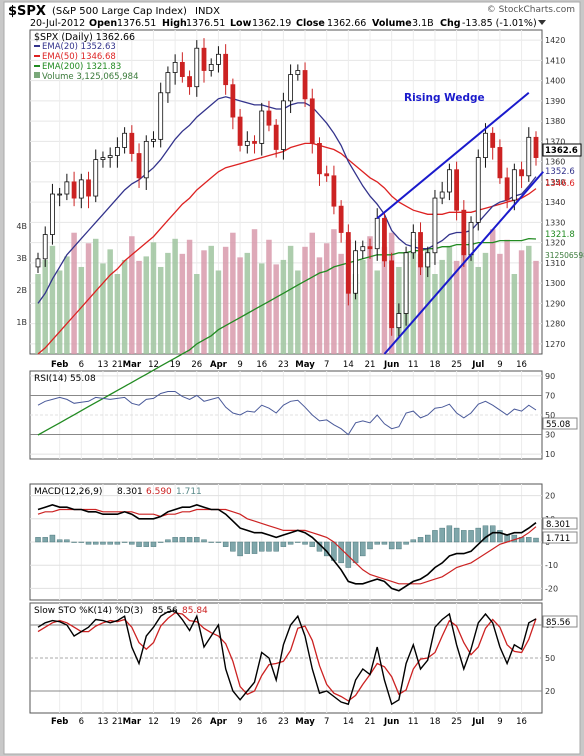  Describe the element at coordinates (453, 156) in the screenshot. I see `wedge-upper-line` at that location.